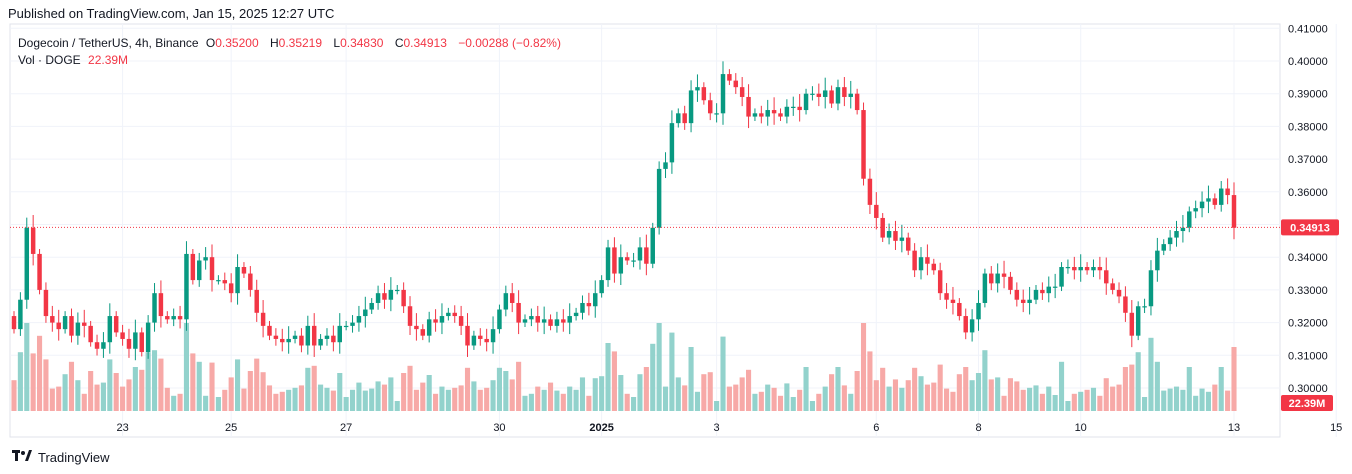 This screenshot has width=1352, height=474. What do you see at coordinates (1336, 428) in the screenshot?
I see `x-tick-label: 15` at bounding box center [1336, 428].